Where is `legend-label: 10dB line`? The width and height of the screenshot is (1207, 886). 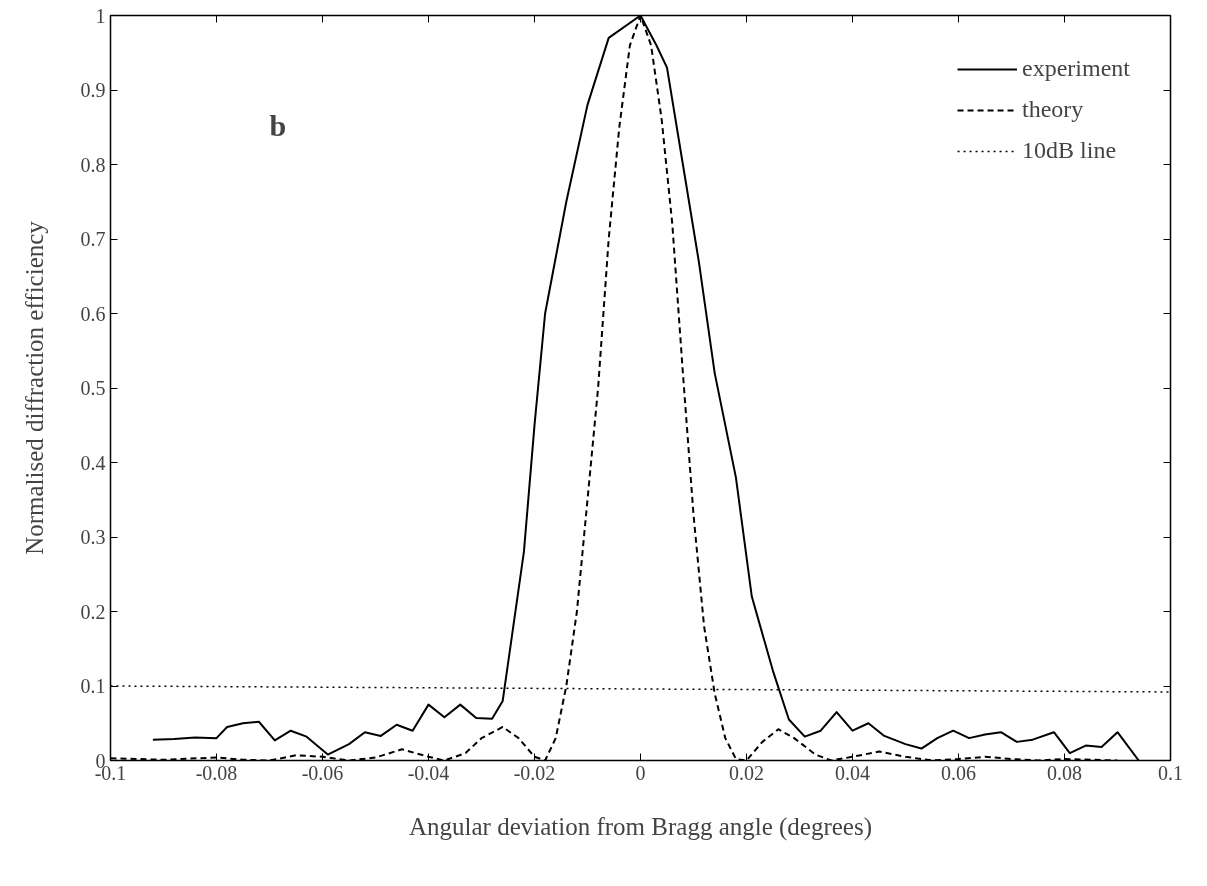
legend-label: 10dB line is located at coordinates (1069, 150).